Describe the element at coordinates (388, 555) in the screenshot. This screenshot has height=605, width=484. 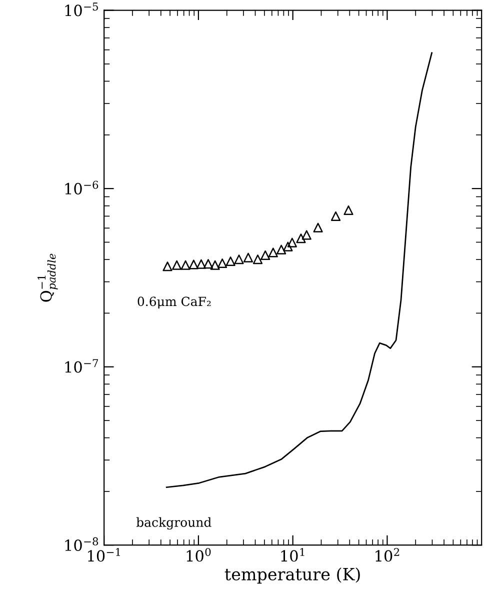
I see `x-tick-label: 10$^{2}$` at that location.